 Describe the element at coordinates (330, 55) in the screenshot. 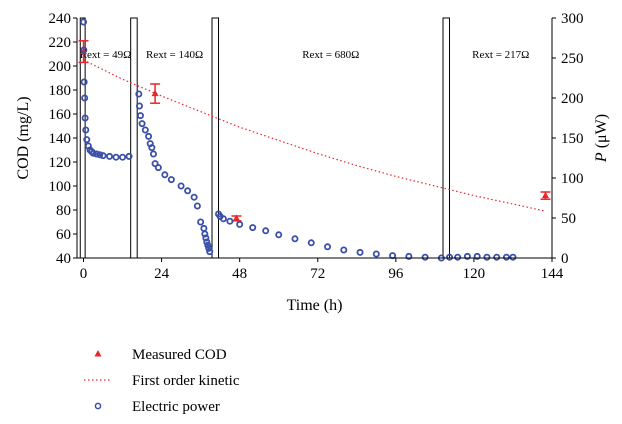

I see `region-label: Rext = 680Ω` at that location.